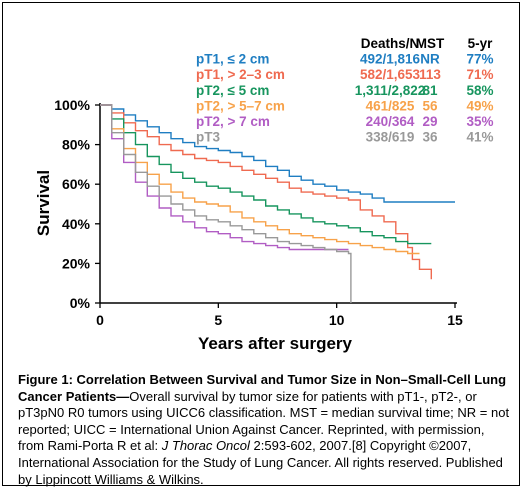  Describe the element at coordinates (80, 303) in the screenshot. I see `y-tick-label: 0%` at that location.